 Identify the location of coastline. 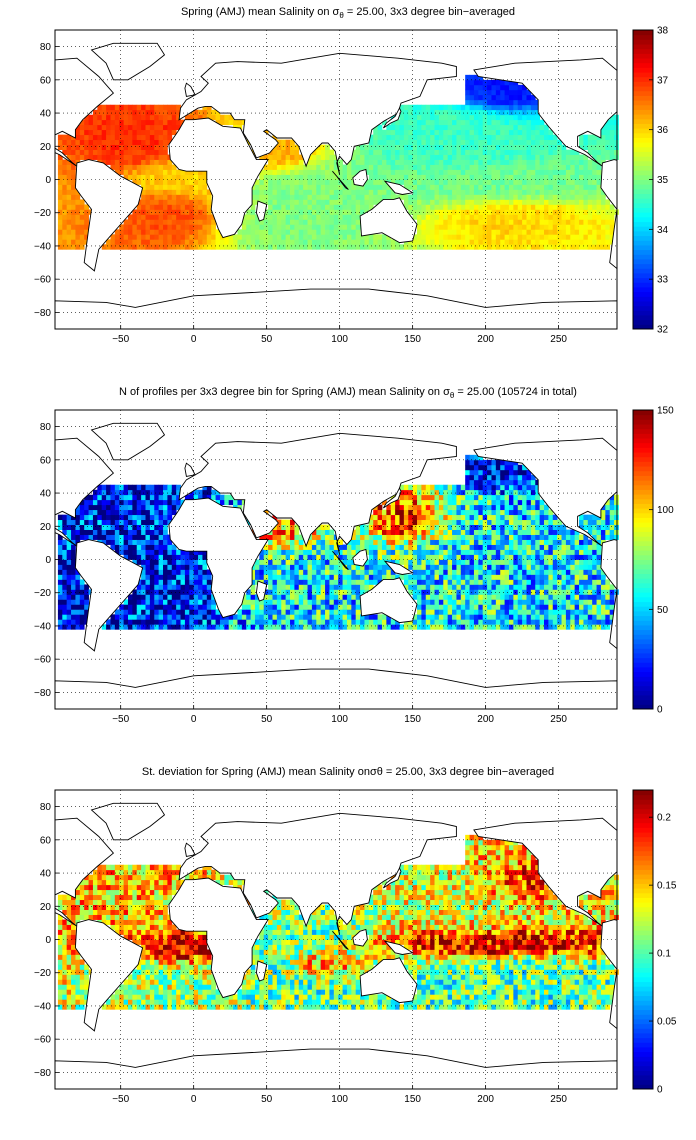
(398, 187).